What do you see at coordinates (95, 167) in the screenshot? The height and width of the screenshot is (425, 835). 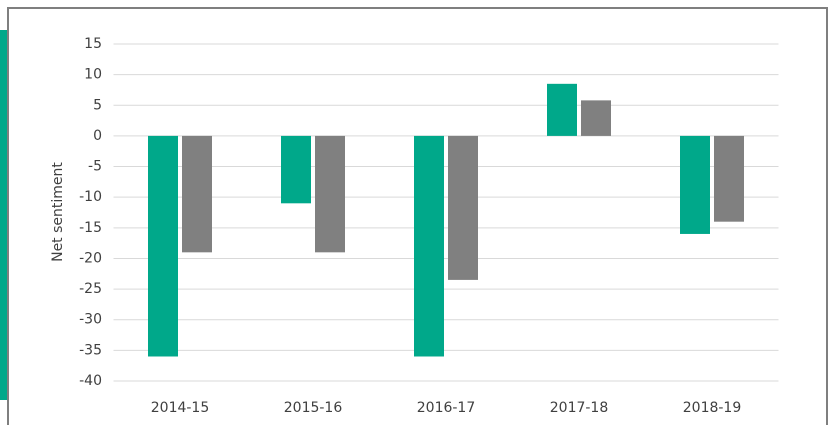 I see `y-tick-label: -5` at bounding box center [95, 167].